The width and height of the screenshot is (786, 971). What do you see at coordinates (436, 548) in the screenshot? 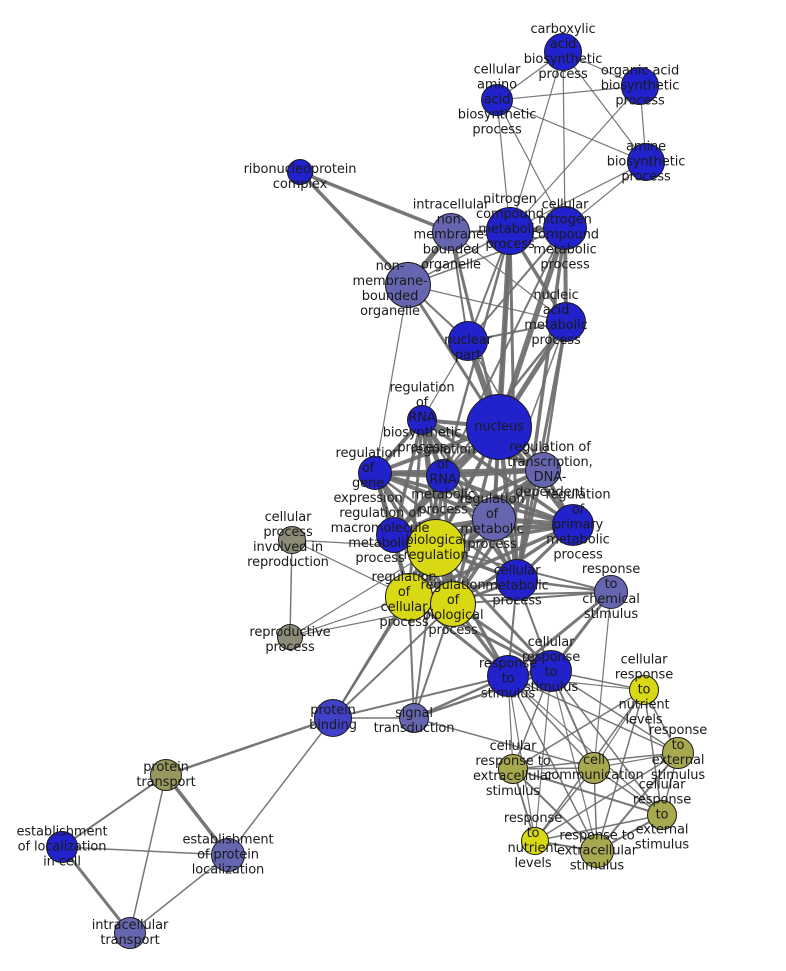
I see `graph-node-biological-regulation` at bounding box center [436, 548].